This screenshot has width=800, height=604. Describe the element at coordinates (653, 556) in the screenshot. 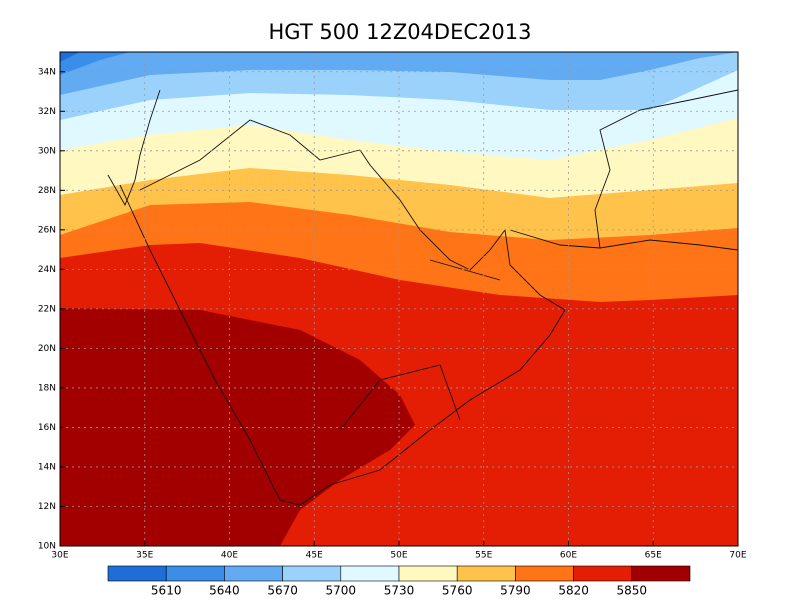

I see `x-tick-label: 65E` at that location.